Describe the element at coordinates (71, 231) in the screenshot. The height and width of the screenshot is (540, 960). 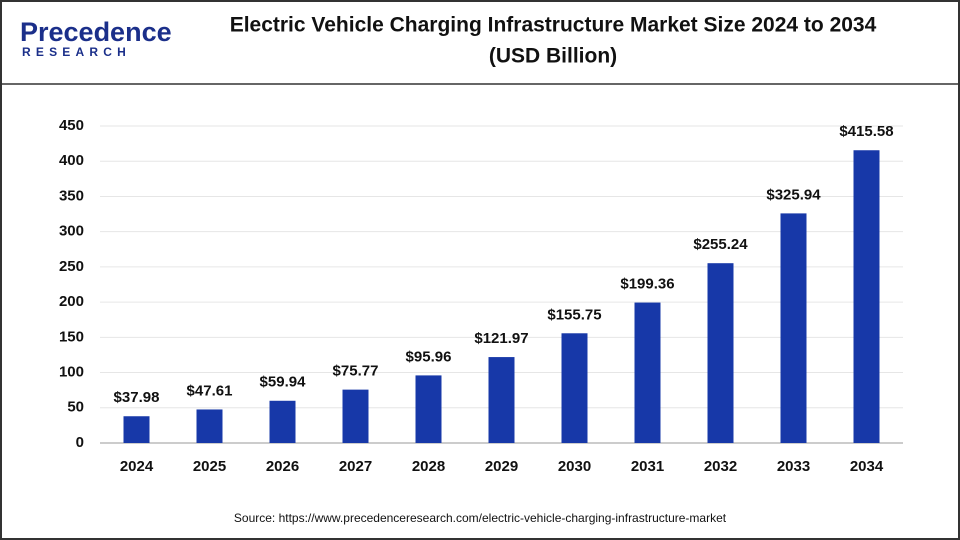
I see `y-tick-label: 300` at that location.